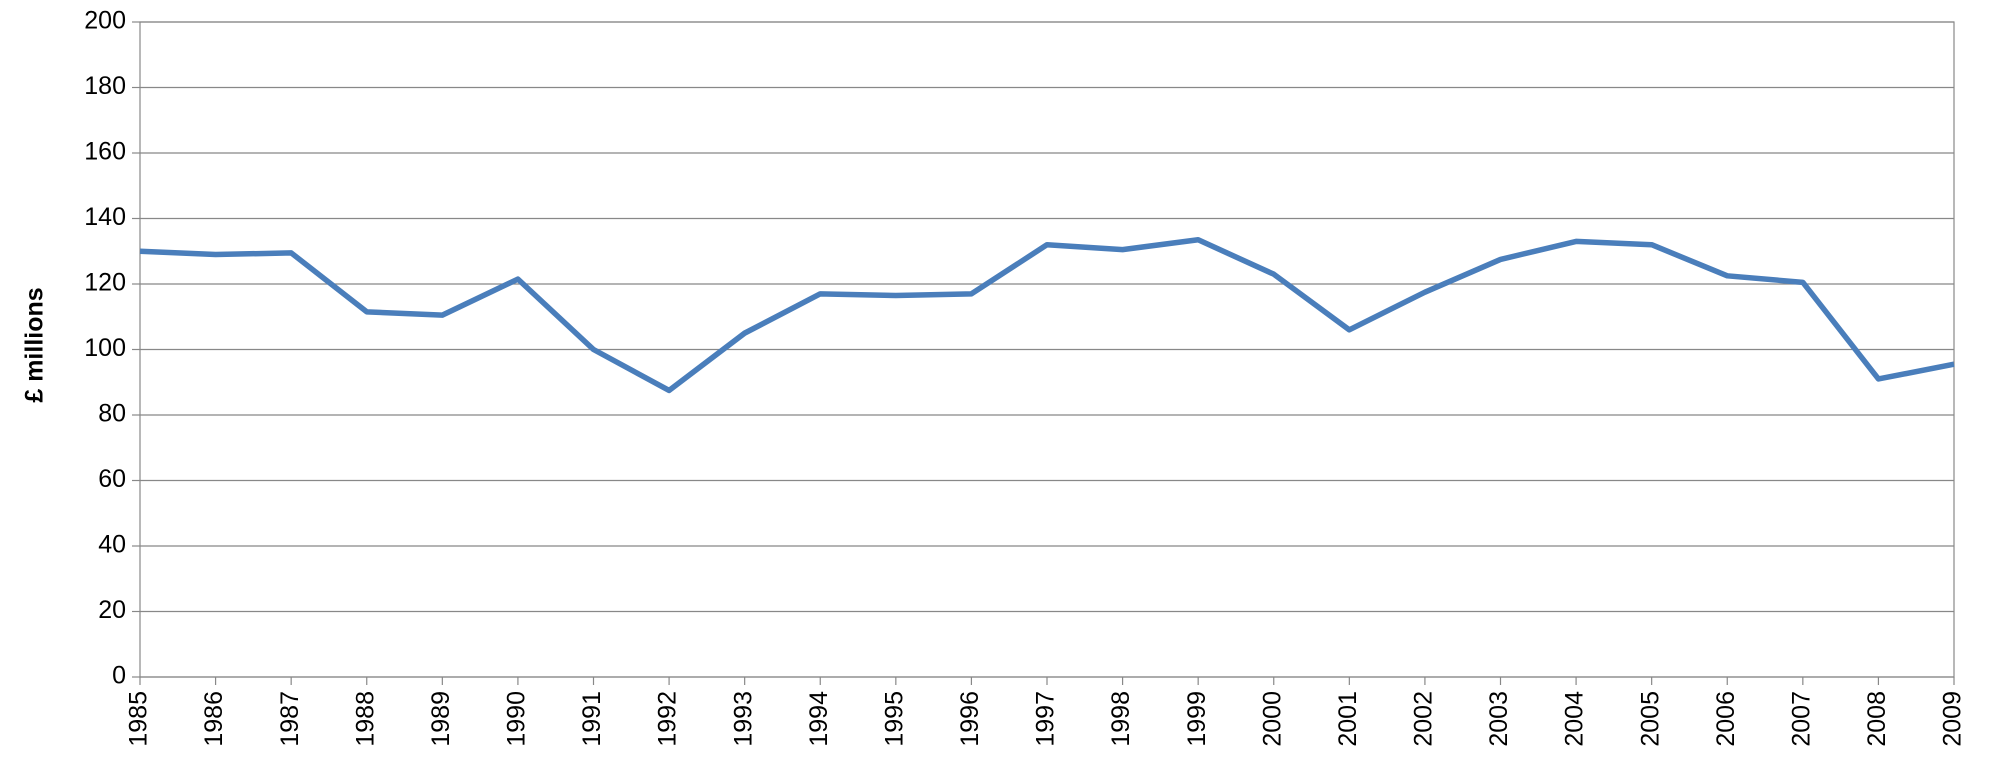  I want to click on x-tick-label: 1996, so click(970, 719).